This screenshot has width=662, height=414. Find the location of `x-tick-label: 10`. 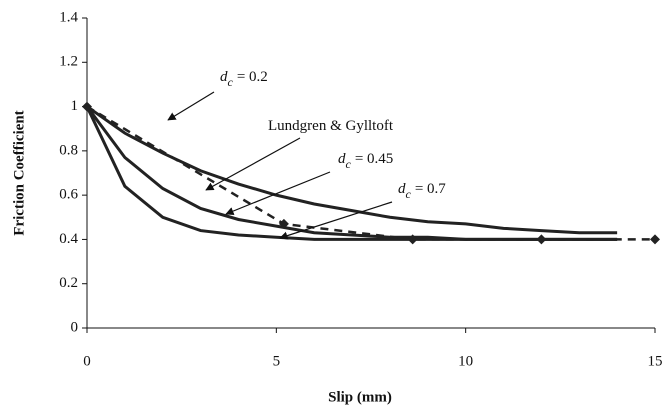

x-tick-label: 10 is located at coordinates (465, 361).